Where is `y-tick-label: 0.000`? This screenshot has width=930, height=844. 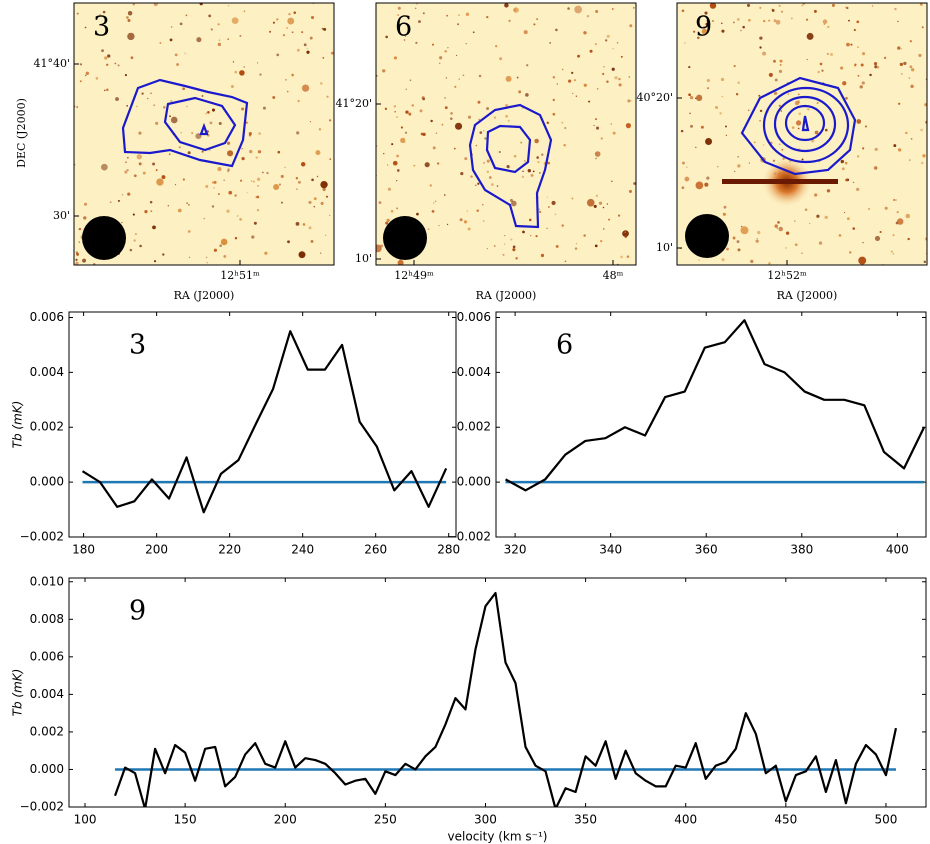 y-tick-label: 0.000 is located at coordinates (47, 482).